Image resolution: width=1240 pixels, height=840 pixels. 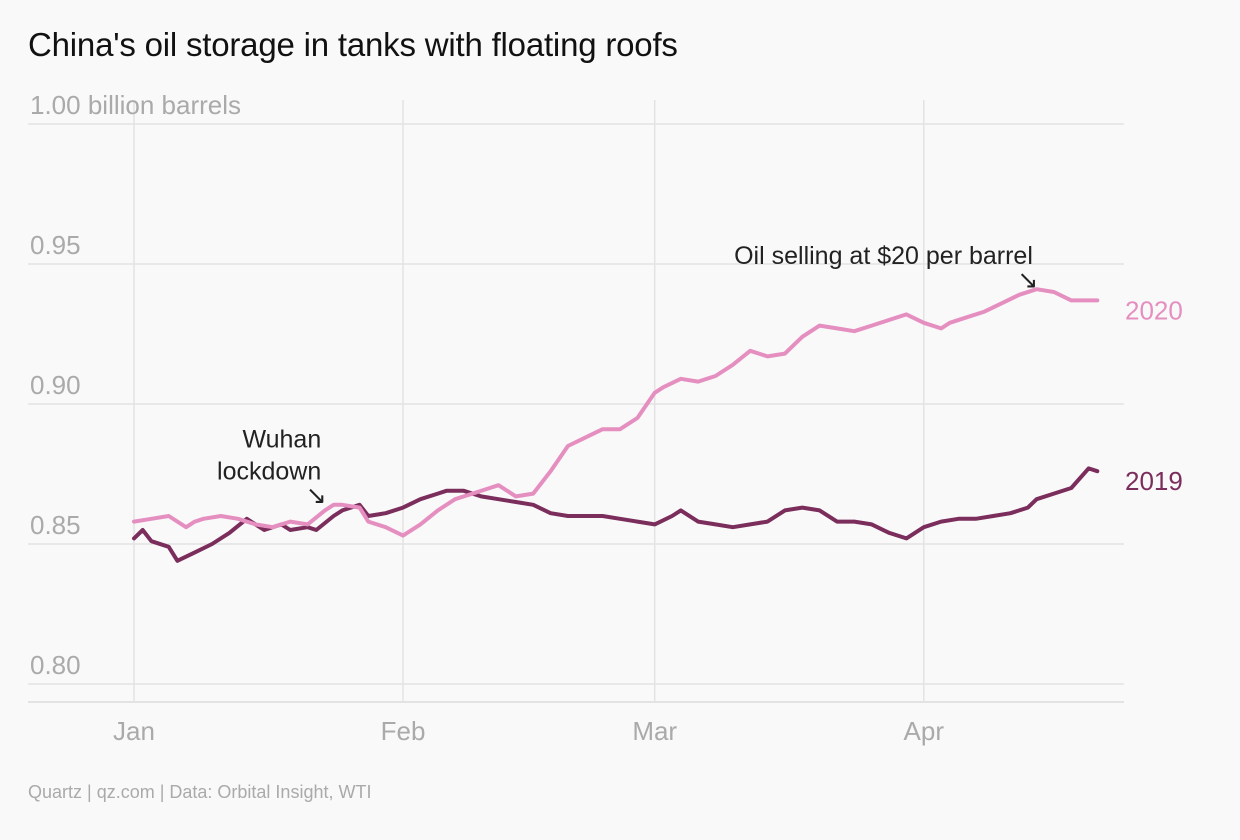 What do you see at coordinates (1154, 310) in the screenshot?
I see `series-label-2020: 2020` at bounding box center [1154, 310].